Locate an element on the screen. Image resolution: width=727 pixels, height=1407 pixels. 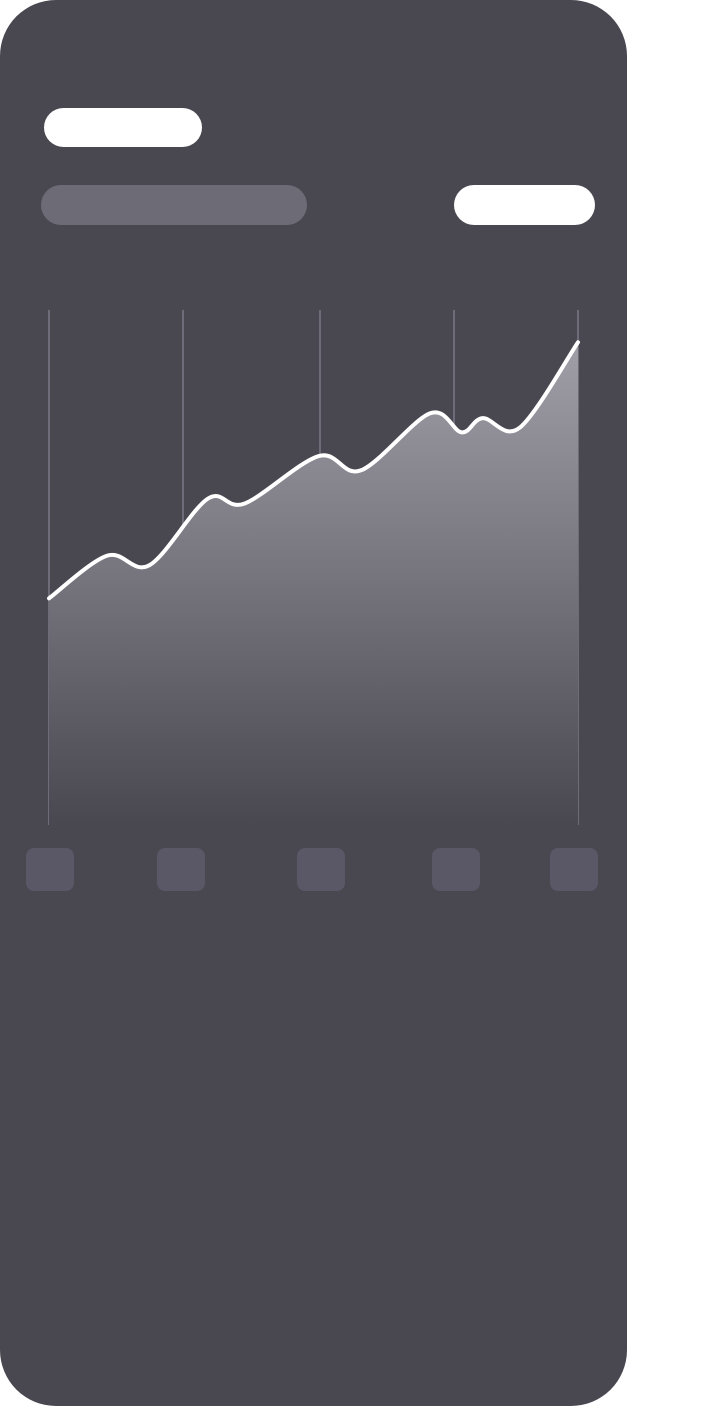
action-button is located at coordinates (524, 205).